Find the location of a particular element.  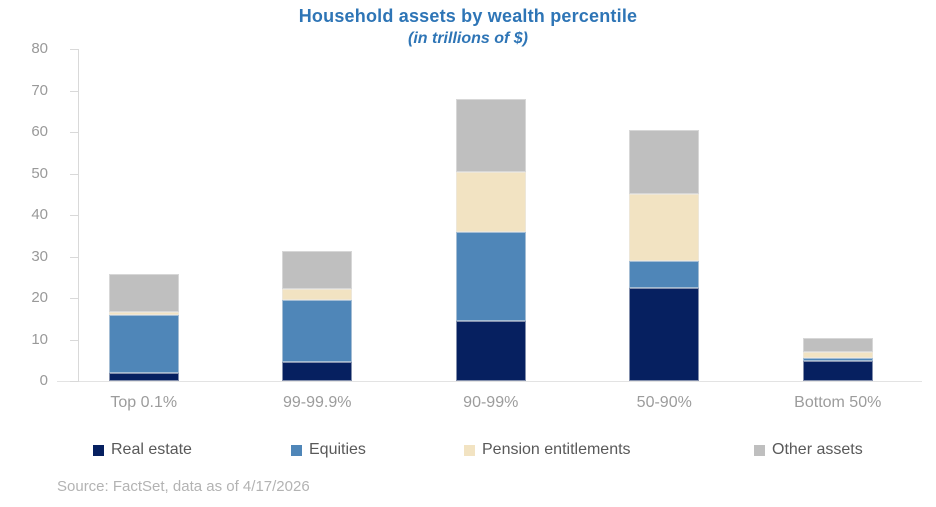

bar-segment-other-assets-top-0.1- is located at coordinates (143, 293).